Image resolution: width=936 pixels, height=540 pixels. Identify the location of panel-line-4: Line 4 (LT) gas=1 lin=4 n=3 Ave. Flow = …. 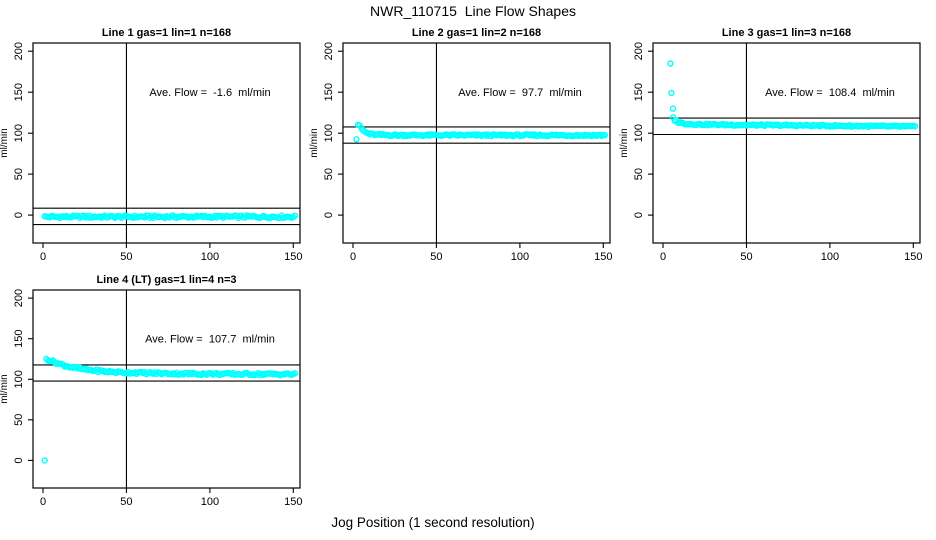
(151, 391).